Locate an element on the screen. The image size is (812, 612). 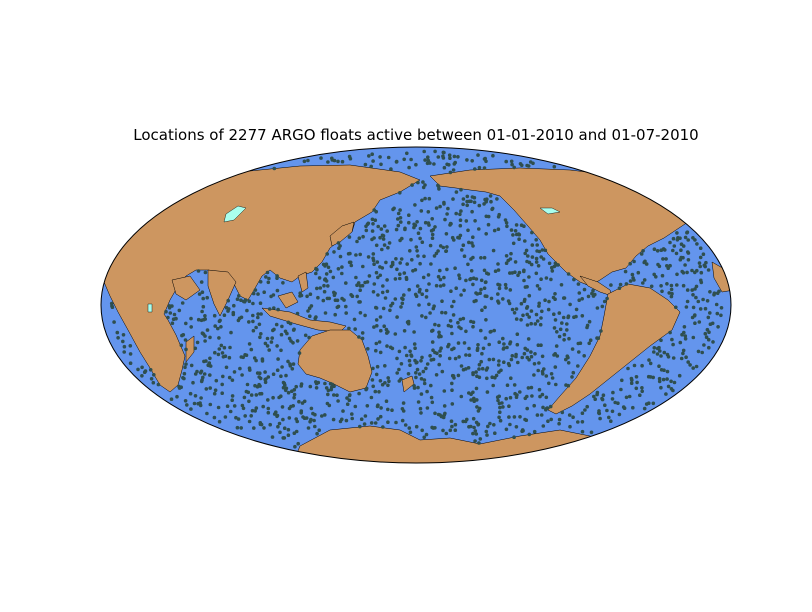
caspian-lake is located at coordinates (235, 214).